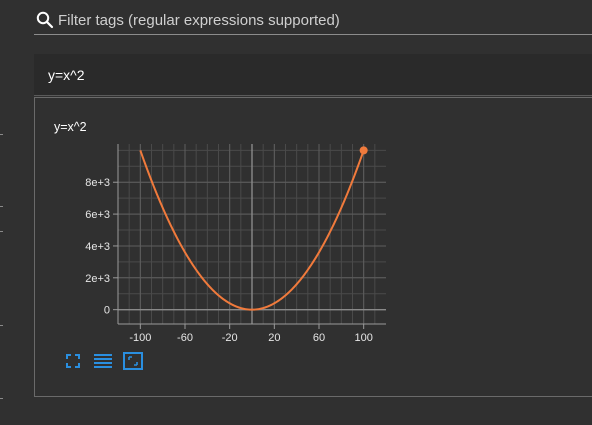 The width and height of the screenshot is (592, 425). Describe the element at coordinates (97, 279) in the screenshot. I see `y-tick-label: 2e+3` at that location.